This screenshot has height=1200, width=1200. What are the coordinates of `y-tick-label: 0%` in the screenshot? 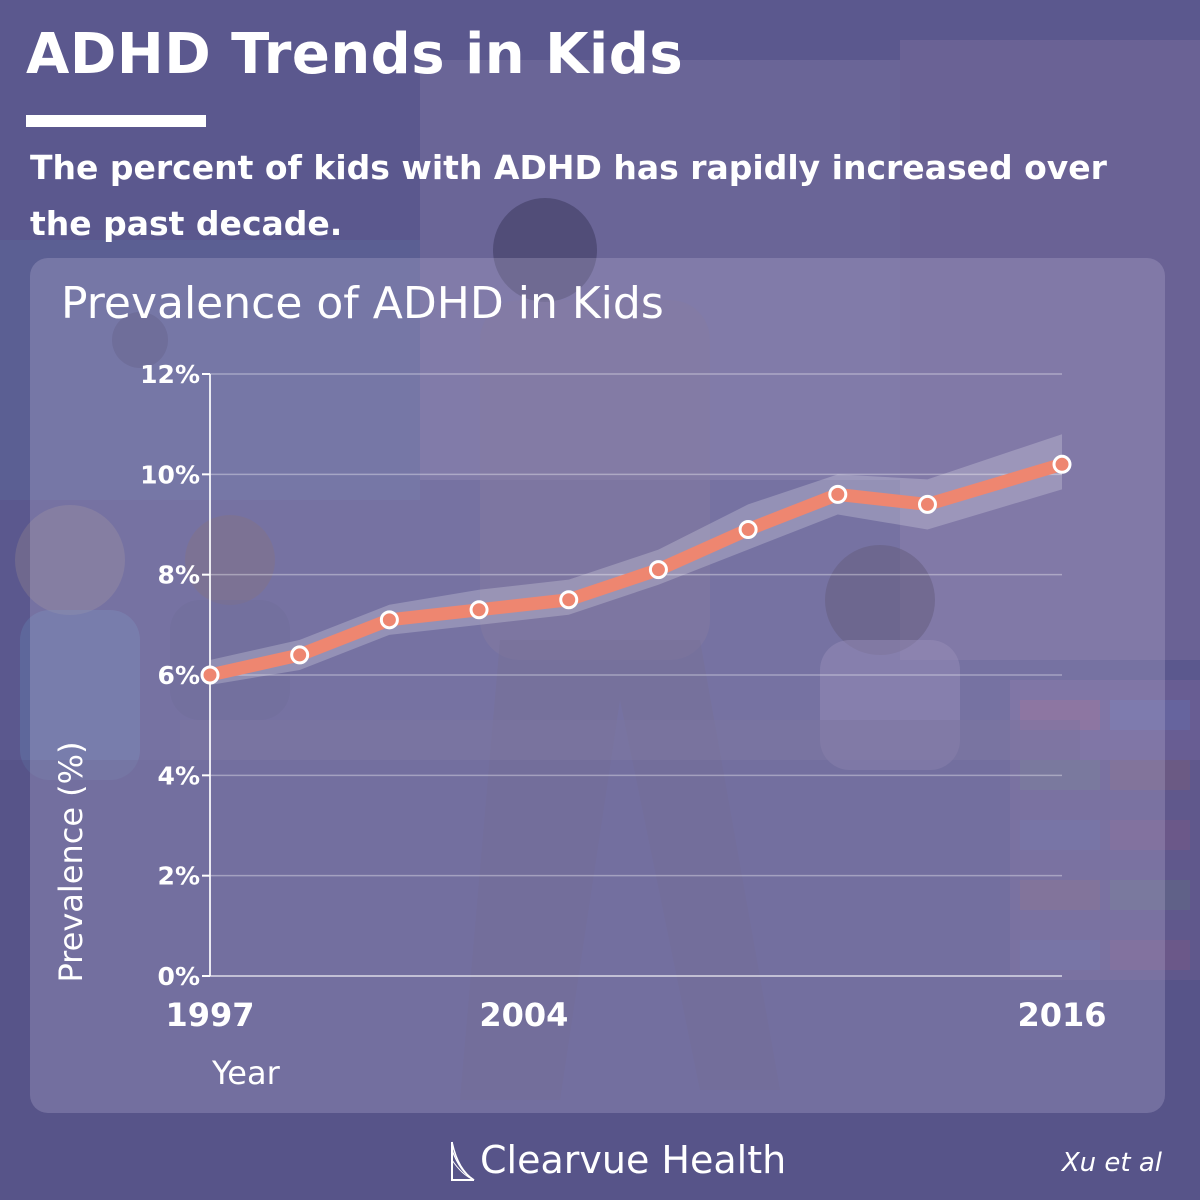 It's located at (179, 976).